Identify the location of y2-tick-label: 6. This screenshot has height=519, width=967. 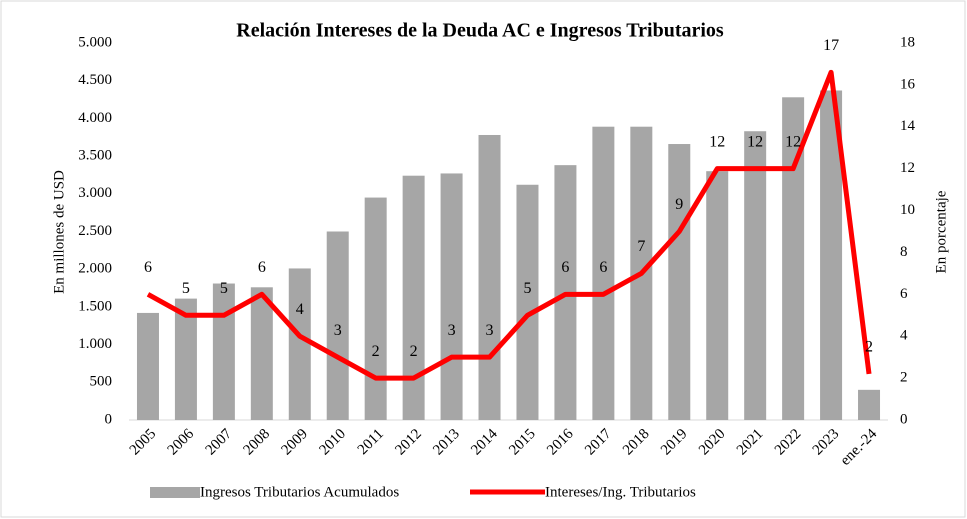
(904, 294).